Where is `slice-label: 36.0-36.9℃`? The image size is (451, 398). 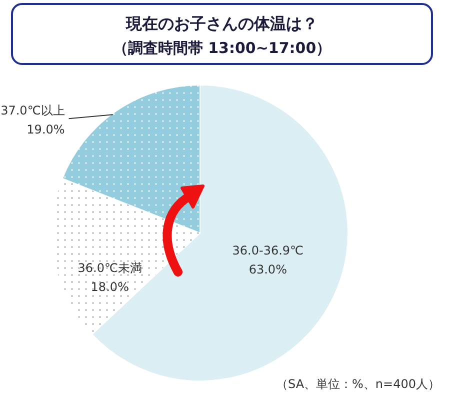 slice-label: 36.0-36.9℃ is located at coordinates (268, 250).